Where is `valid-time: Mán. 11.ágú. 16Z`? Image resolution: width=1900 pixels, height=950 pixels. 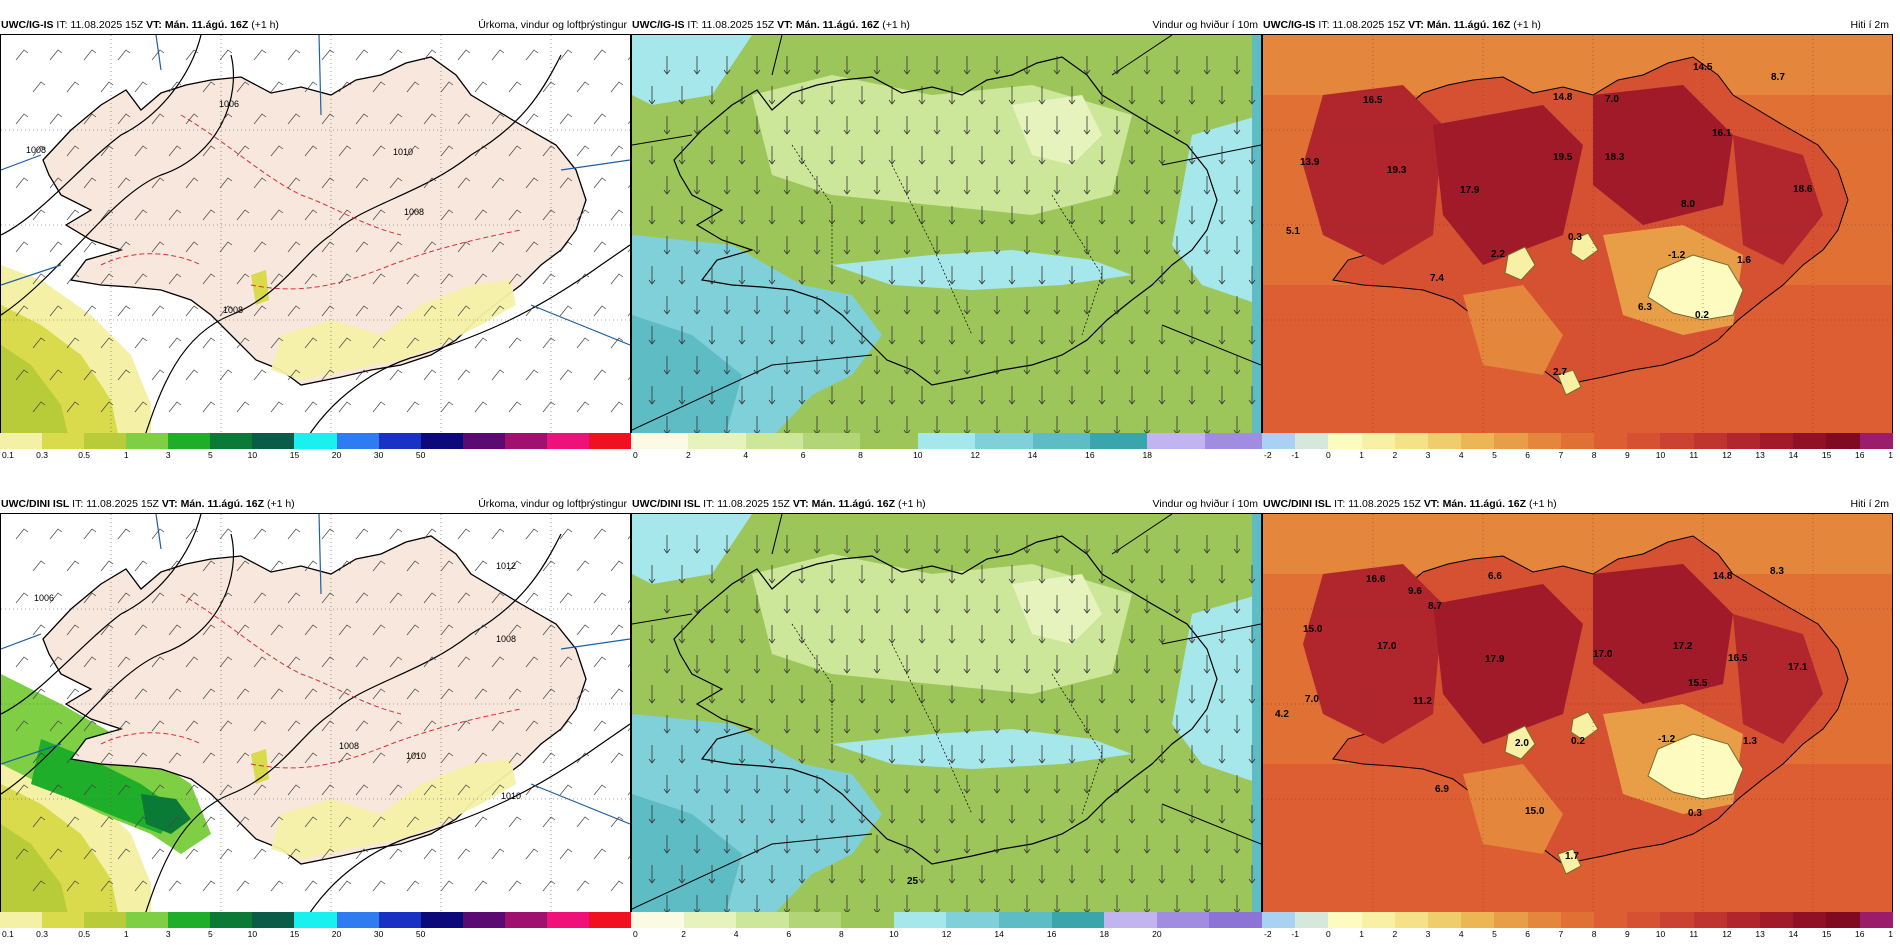 valid-time: Mán. 11.ágú. 16Z is located at coordinates (222, 504).